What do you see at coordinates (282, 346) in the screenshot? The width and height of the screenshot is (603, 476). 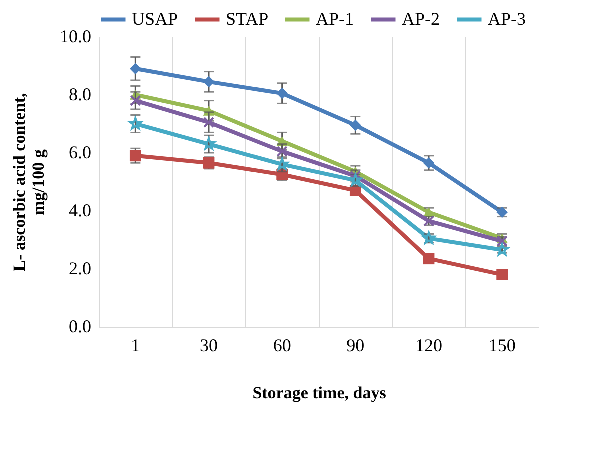 I see `x-tick-label: 60` at bounding box center [282, 346].